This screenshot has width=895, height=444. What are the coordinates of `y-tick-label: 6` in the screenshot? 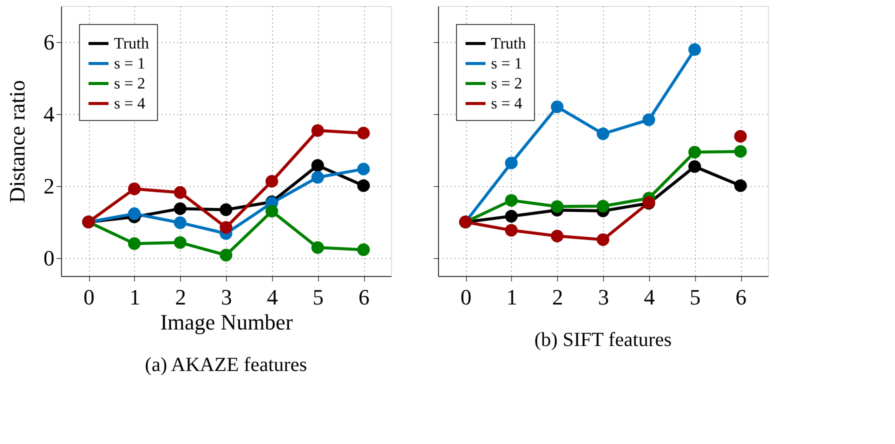 It's located at (49, 42).